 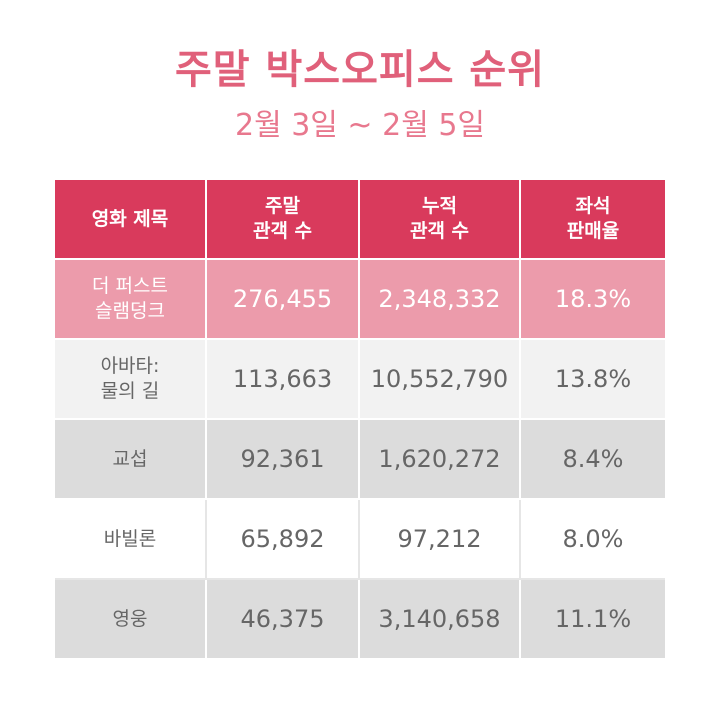 I want to click on header-movie-title: 영화 제목, so click(x=131, y=220).